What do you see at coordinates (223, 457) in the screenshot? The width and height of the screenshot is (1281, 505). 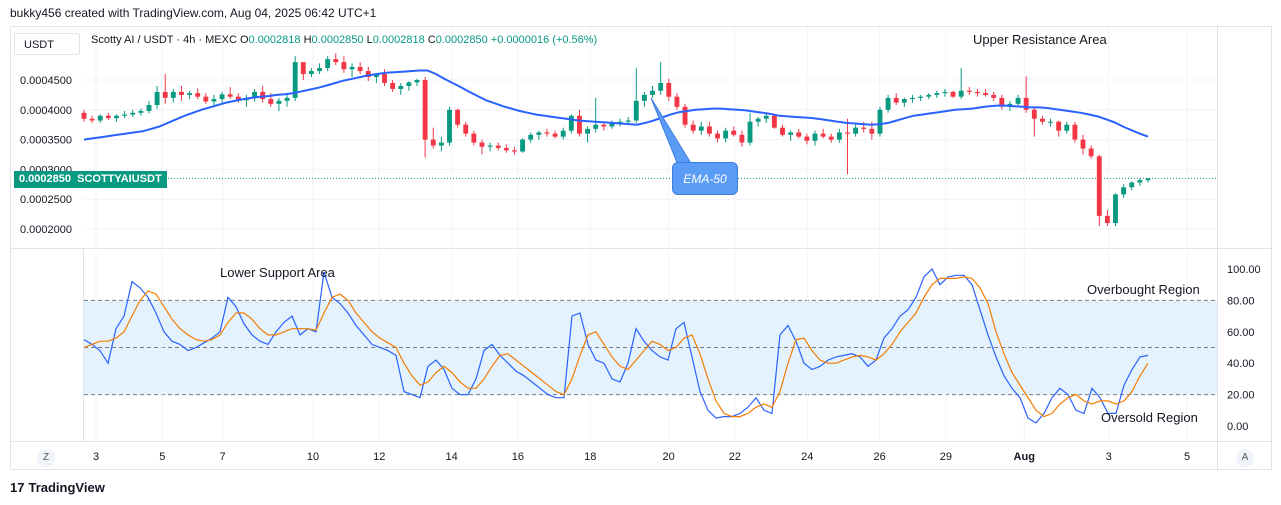 I see `time-tick-label: 7` at bounding box center [223, 457].